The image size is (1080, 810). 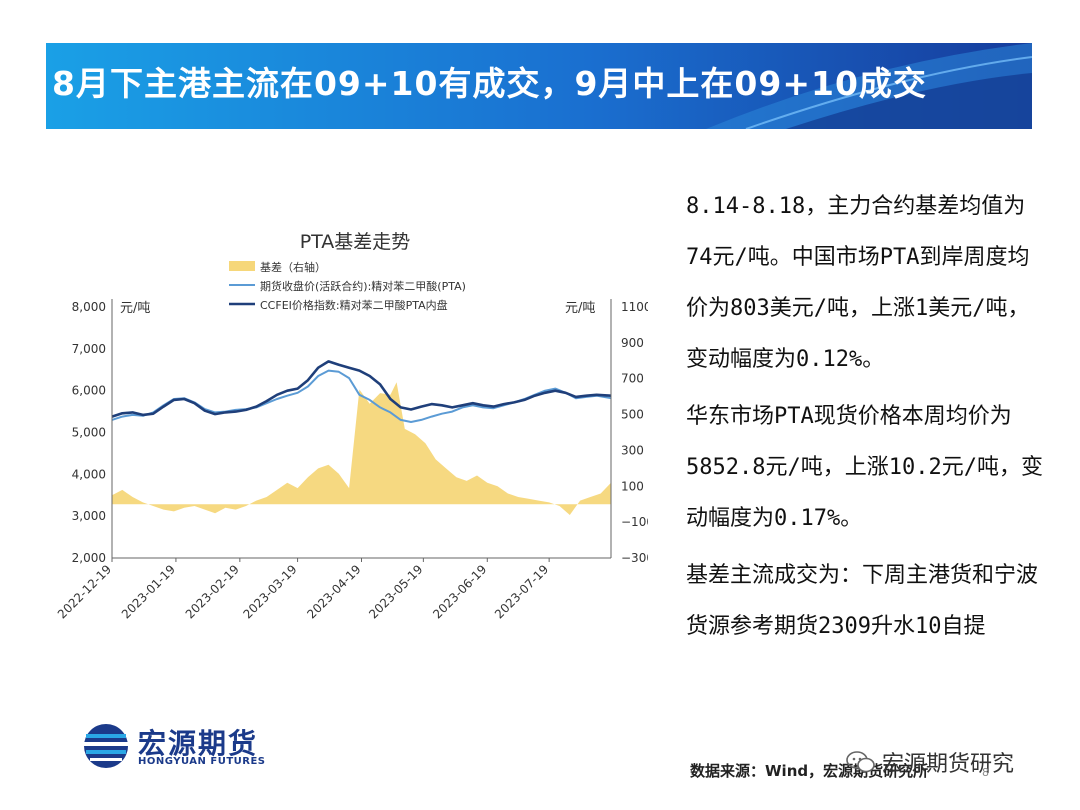 What do you see at coordinates (198, 743) in the screenshot?
I see `logo-name-cn: 宏源期货` at bounding box center [198, 743].